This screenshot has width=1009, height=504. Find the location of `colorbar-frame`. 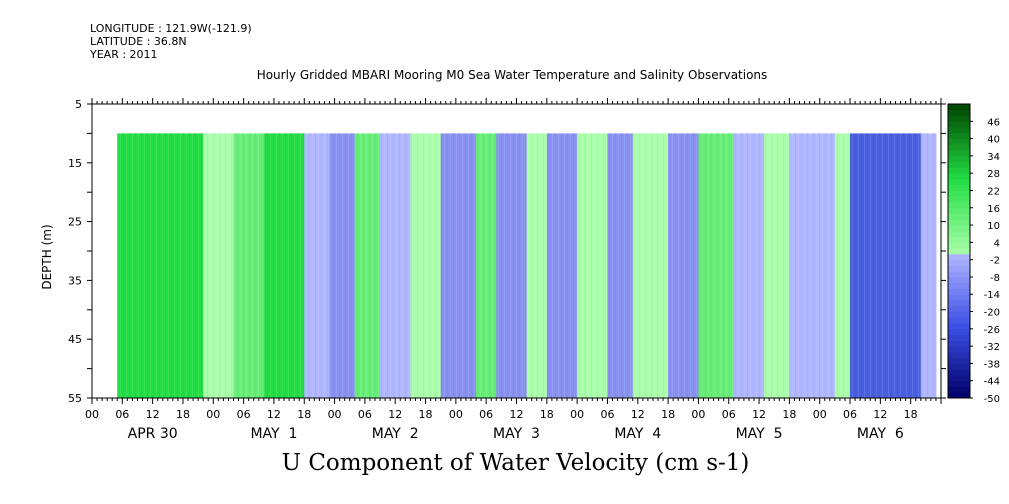

colorbar-frame is located at coordinates (959, 251).